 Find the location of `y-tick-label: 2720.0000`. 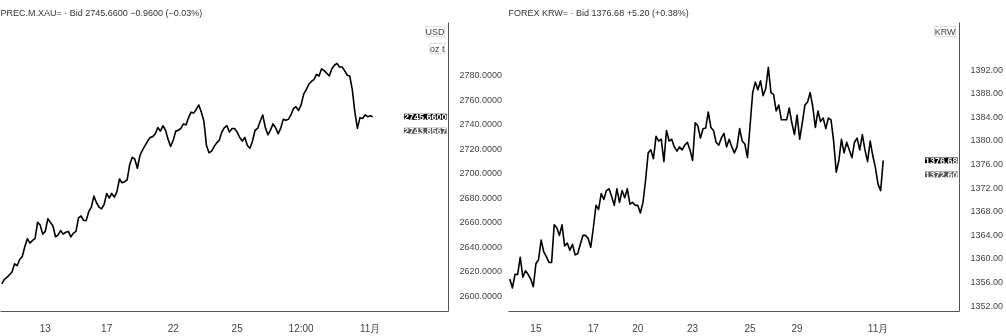

y-tick-label: 2720.0000 is located at coordinates (481, 148).